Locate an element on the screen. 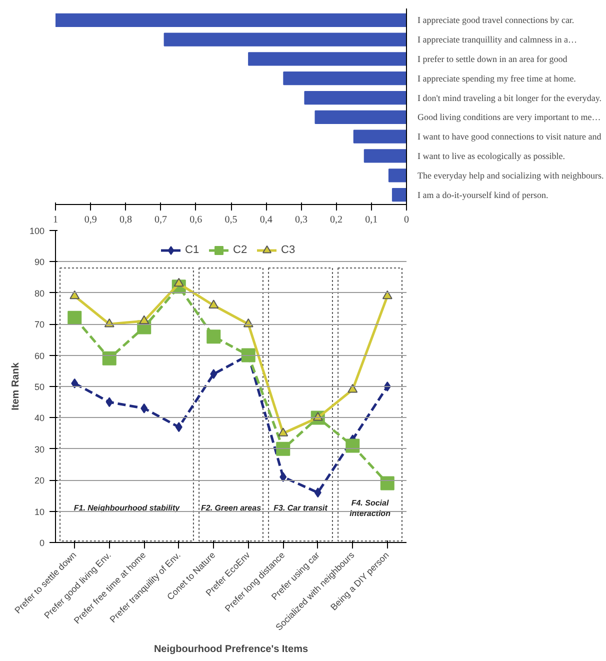 The width and height of the screenshot is (606, 661). y-tick-label: 70 is located at coordinates (39, 325).